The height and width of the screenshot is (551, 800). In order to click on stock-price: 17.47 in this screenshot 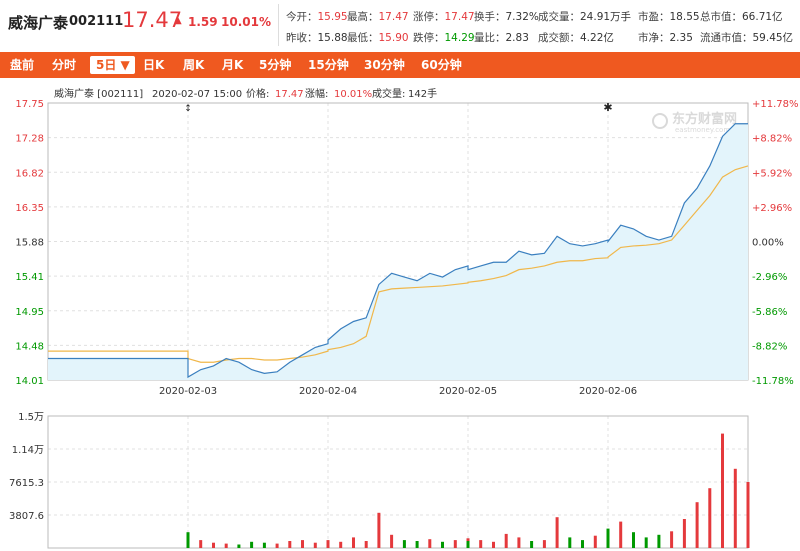, I will do `click(152, 20)`.